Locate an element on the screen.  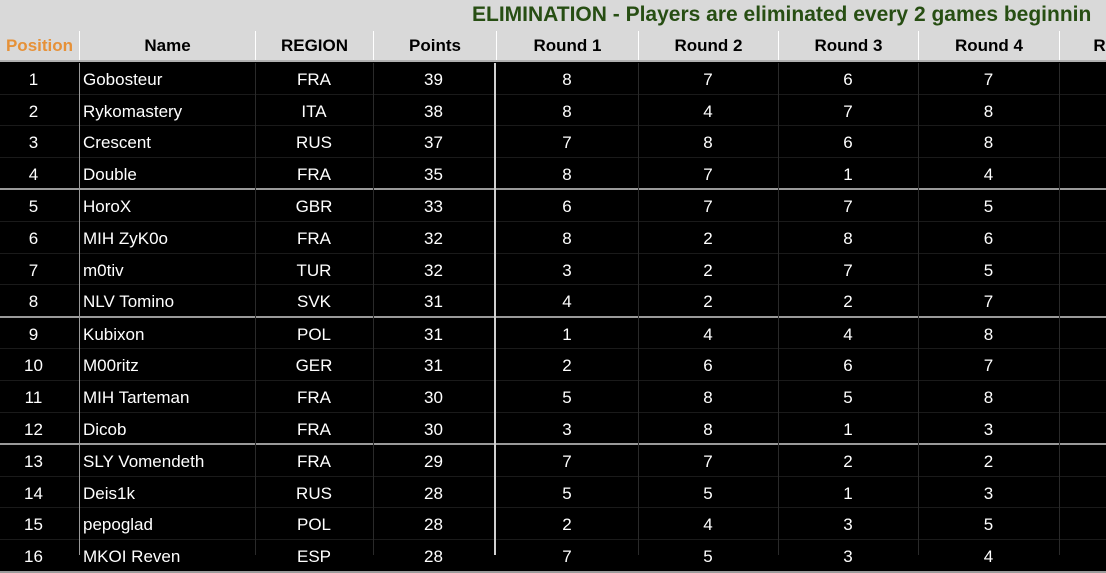
region-cell: TUR is located at coordinates (314, 270).